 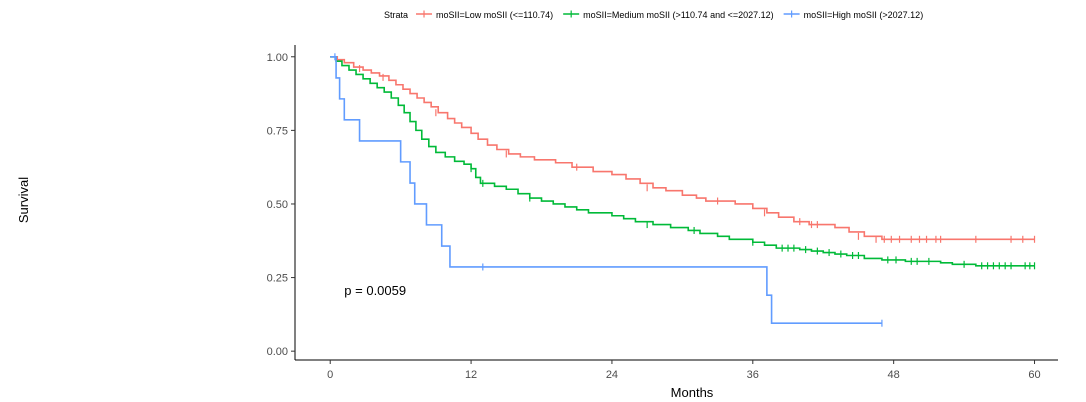 I want to click on y-tick-label: 0.75, so click(x=277, y=131).